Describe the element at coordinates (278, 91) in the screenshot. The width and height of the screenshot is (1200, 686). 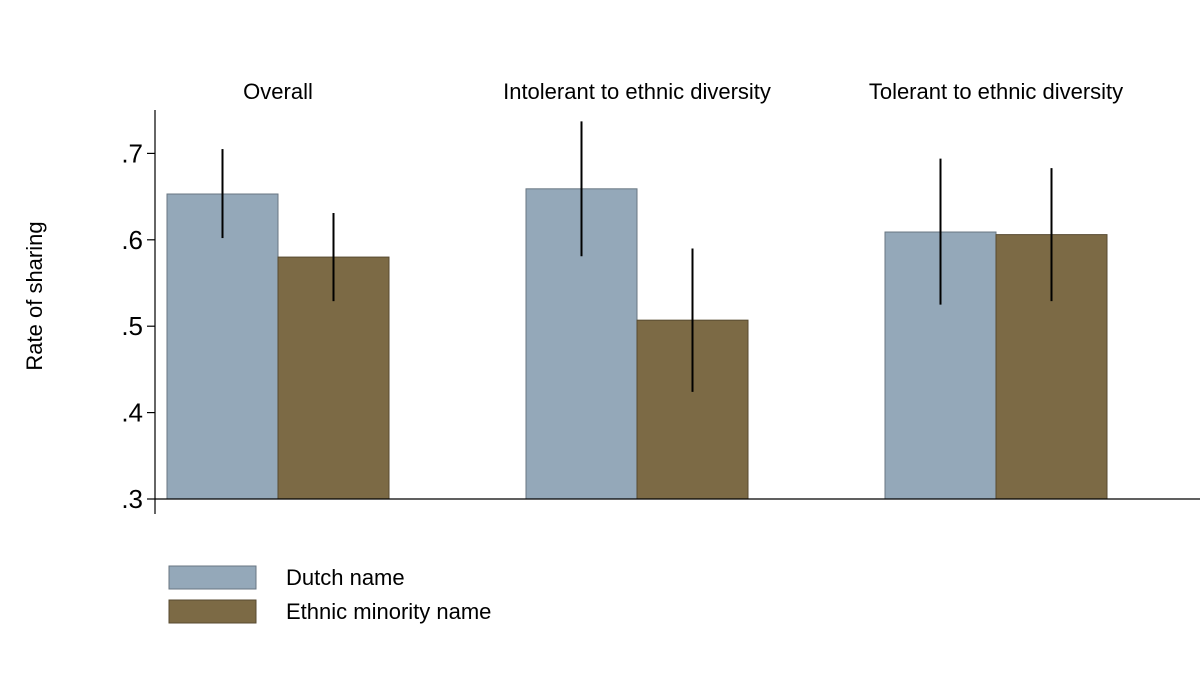
I see `group-title-1: Overall` at that location.